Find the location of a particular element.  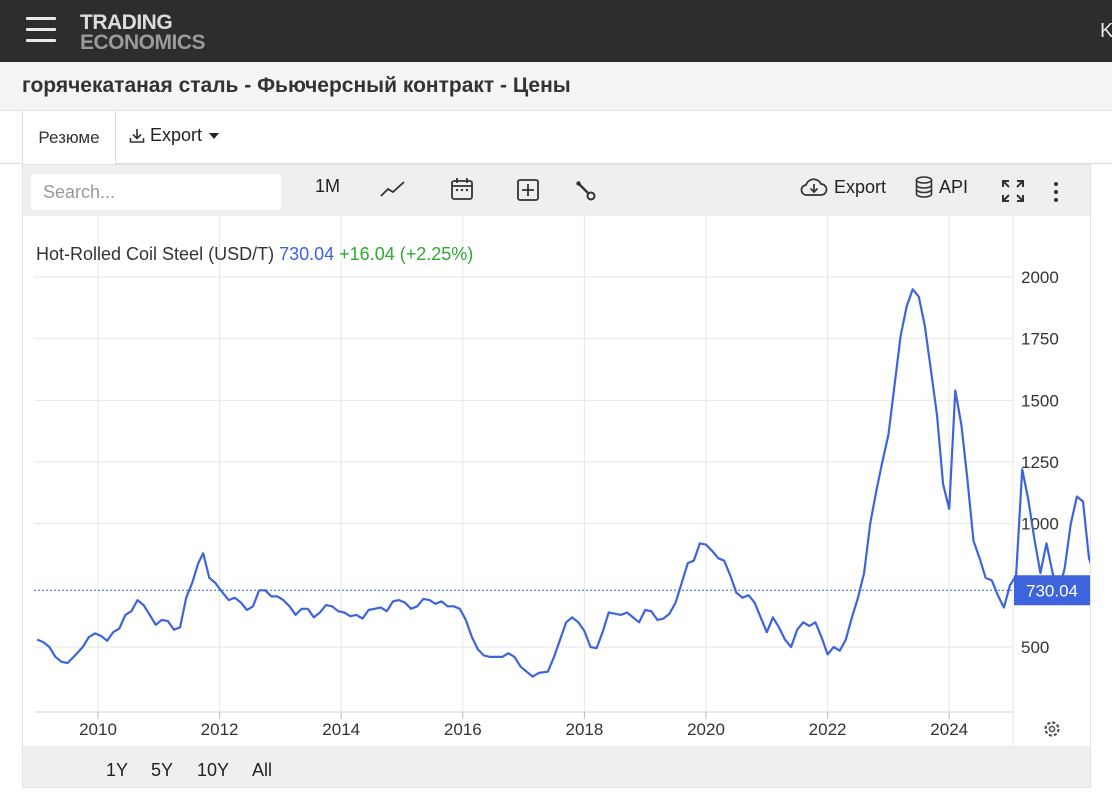

tab-bar: Резюме Export is located at coordinates (556, 138).